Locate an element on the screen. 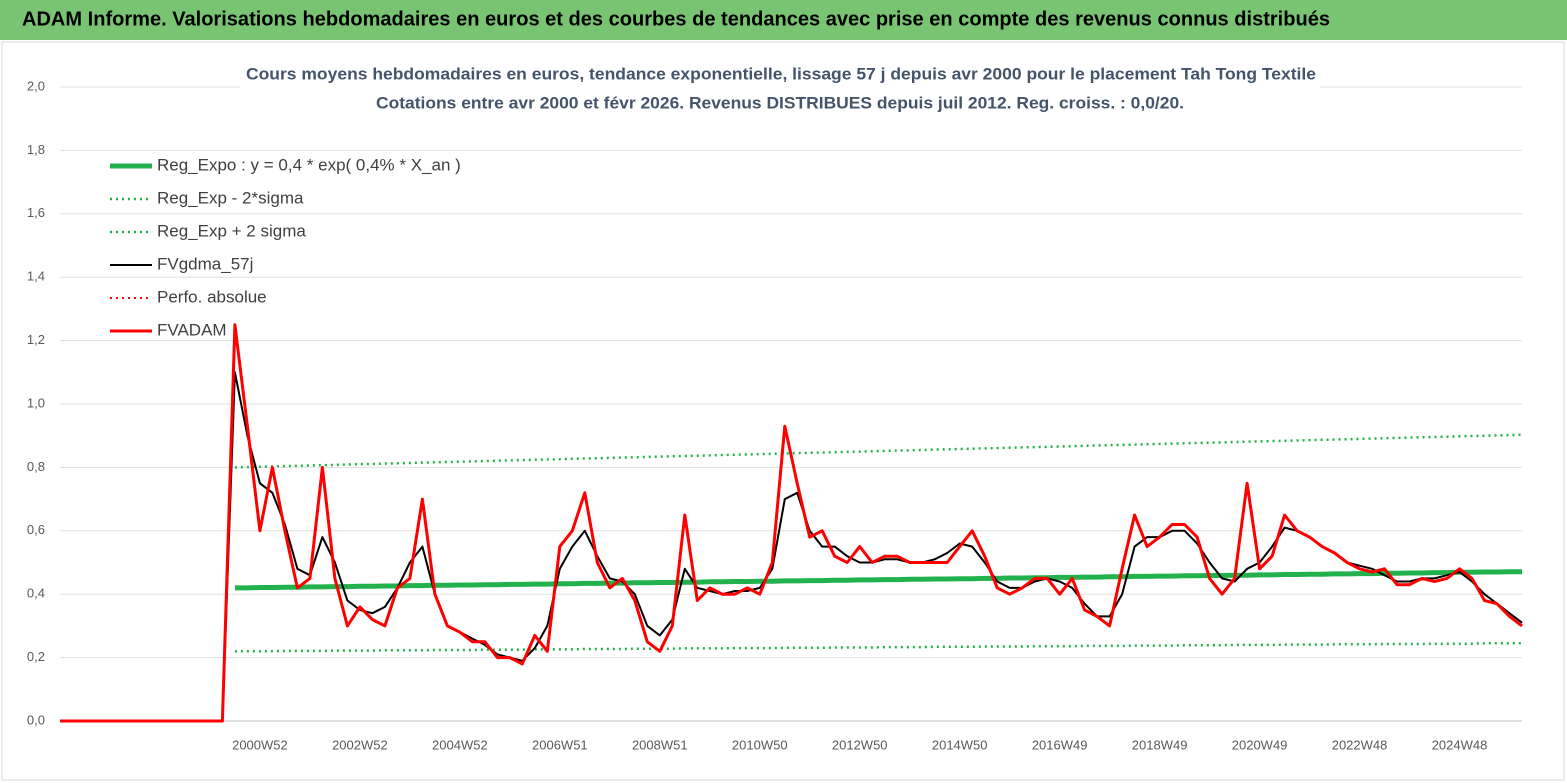 This screenshot has height=783, width=1567. y-tick-label: 1,2 is located at coordinates (36, 339).